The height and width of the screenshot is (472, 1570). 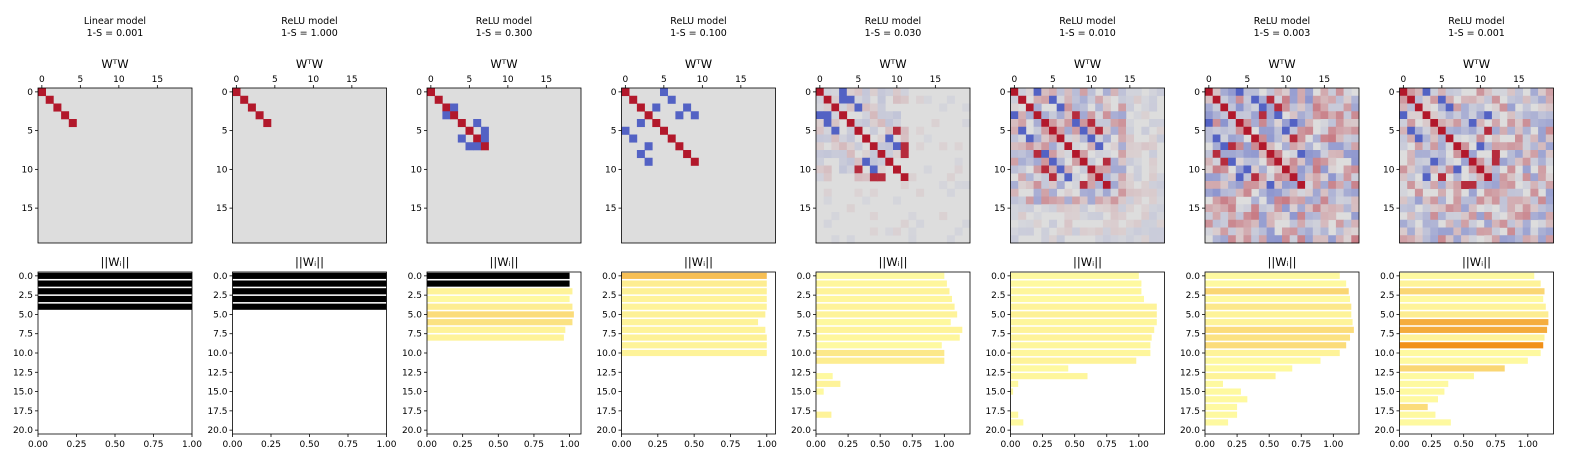 What do you see at coordinates (23, 431) in the screenshot?
I see `bar-y-tick-label: 20.0` at bounding box center [23, 431].